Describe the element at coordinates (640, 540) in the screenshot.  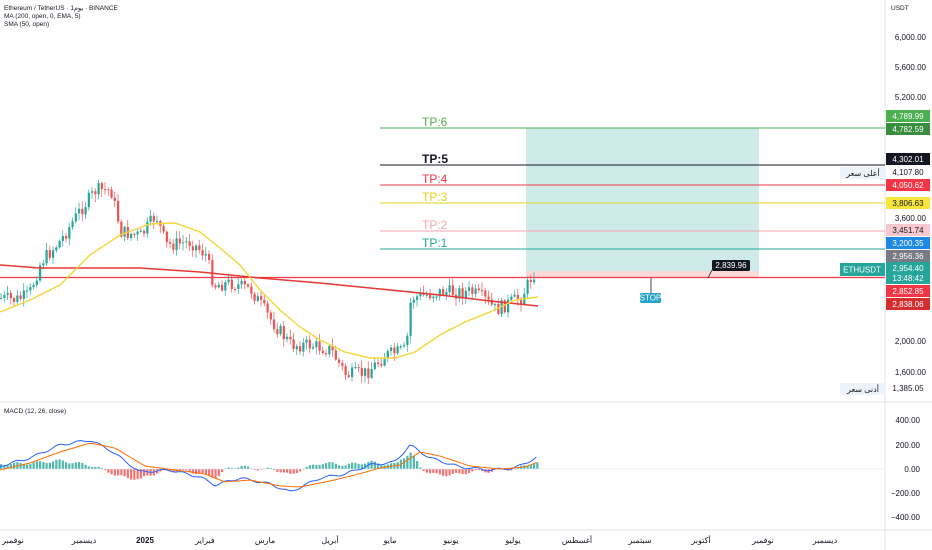
I see `time-tick-label: سبتمبر` at that location.